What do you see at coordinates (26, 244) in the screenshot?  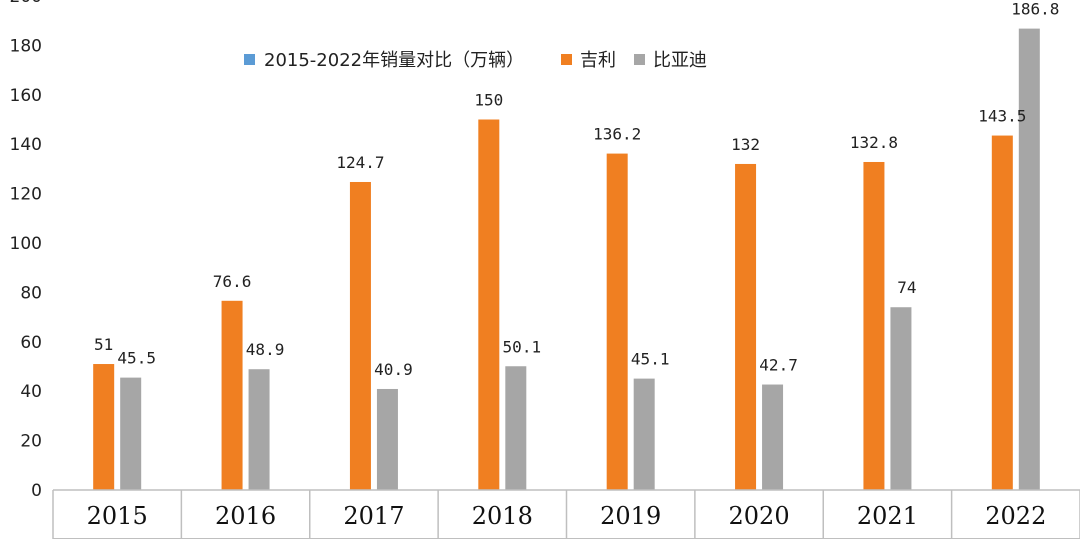 I see `y-tick-label: 100` at bounding box center [26, 244].